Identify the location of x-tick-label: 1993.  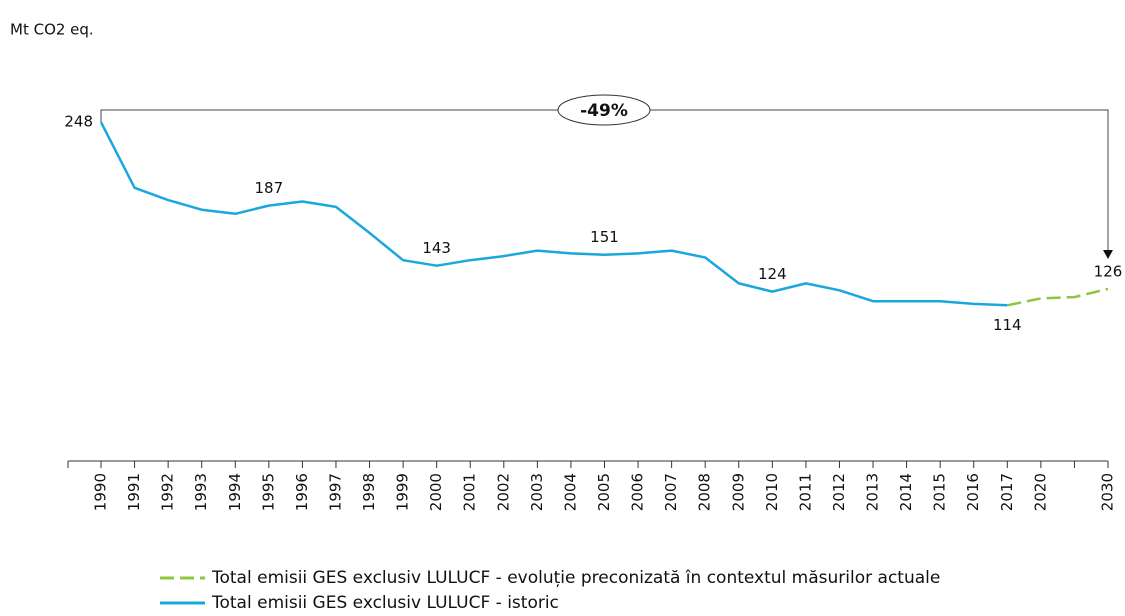
(201, 492).